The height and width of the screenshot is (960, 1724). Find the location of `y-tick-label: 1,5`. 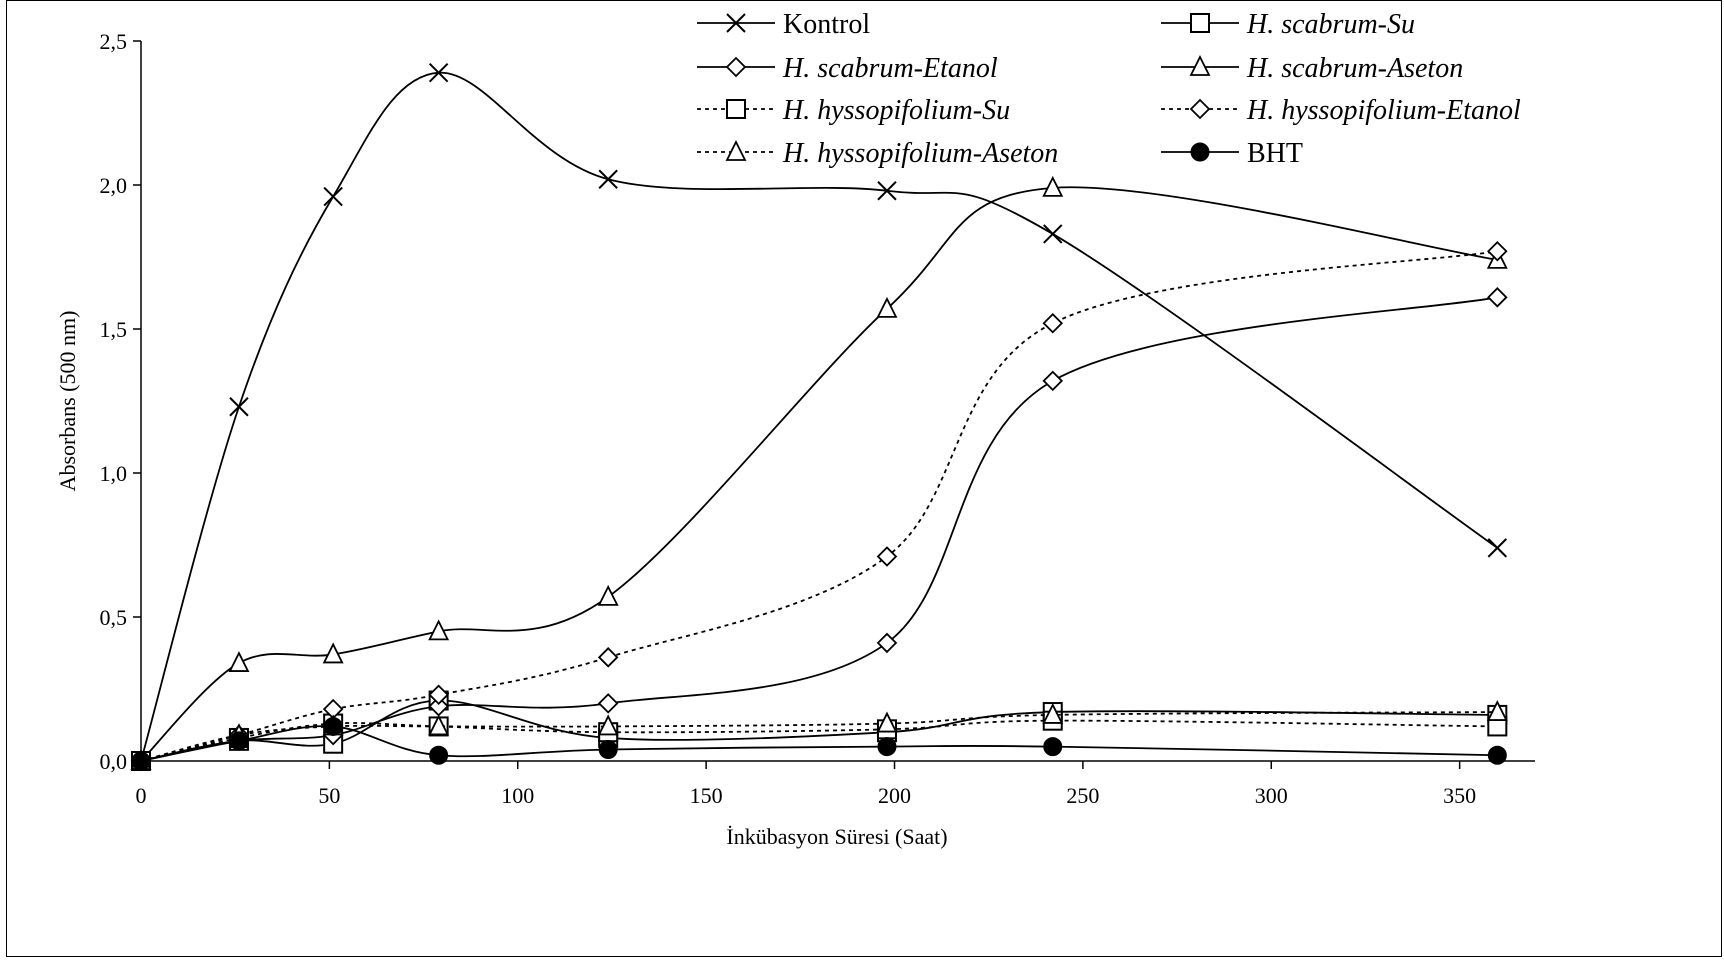

y-tick-label: 1,5 is located at coordinates (114, 329).